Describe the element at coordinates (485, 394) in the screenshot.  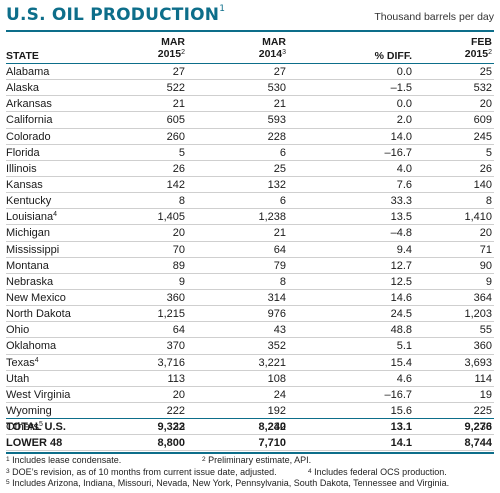
I see `cell-feb-2015: 19` at that location.